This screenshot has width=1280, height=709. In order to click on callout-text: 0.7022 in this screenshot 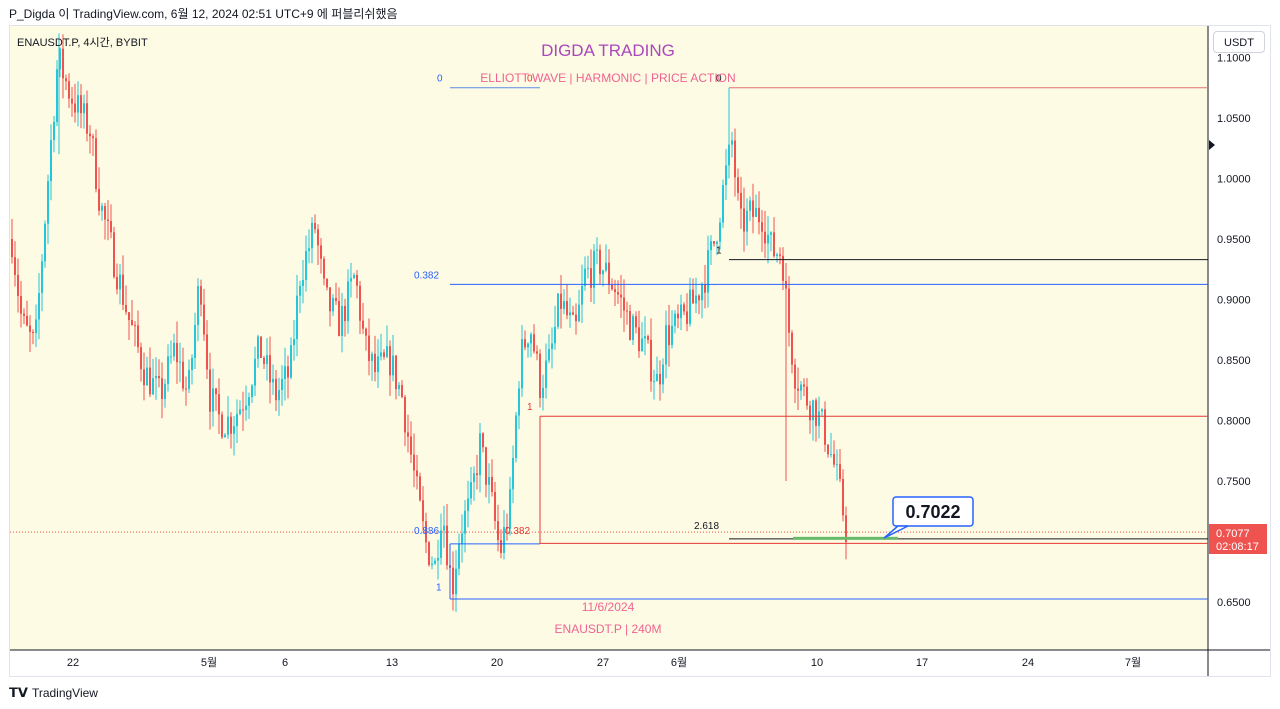, I will do `click(932, 512)`.